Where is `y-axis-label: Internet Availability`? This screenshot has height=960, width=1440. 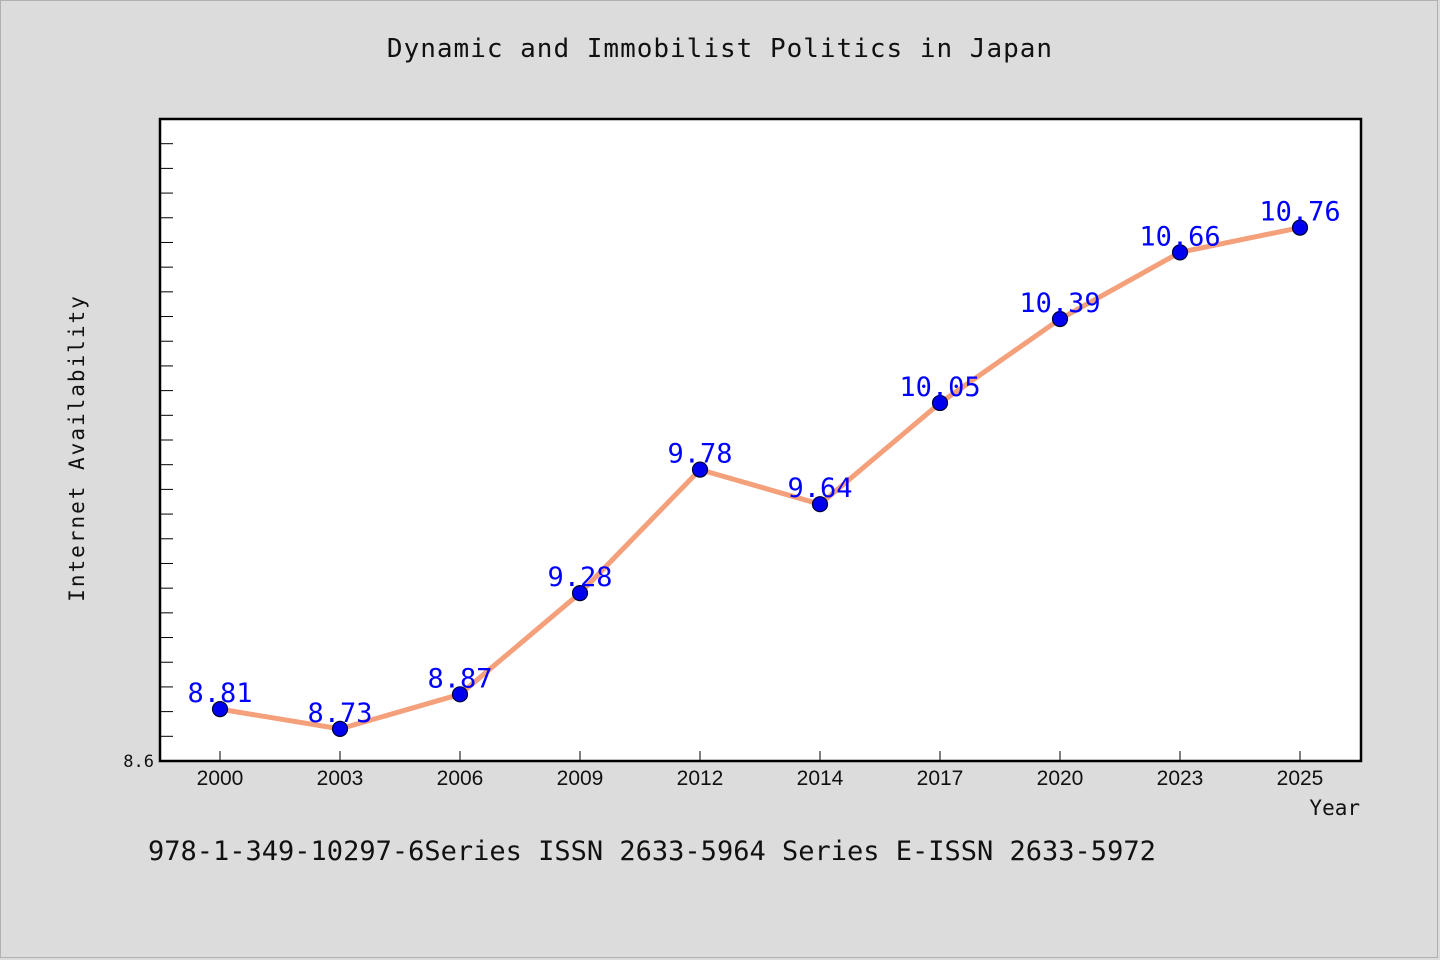
y-axis-label: Internet Availability is located at coordinates (77, 448).